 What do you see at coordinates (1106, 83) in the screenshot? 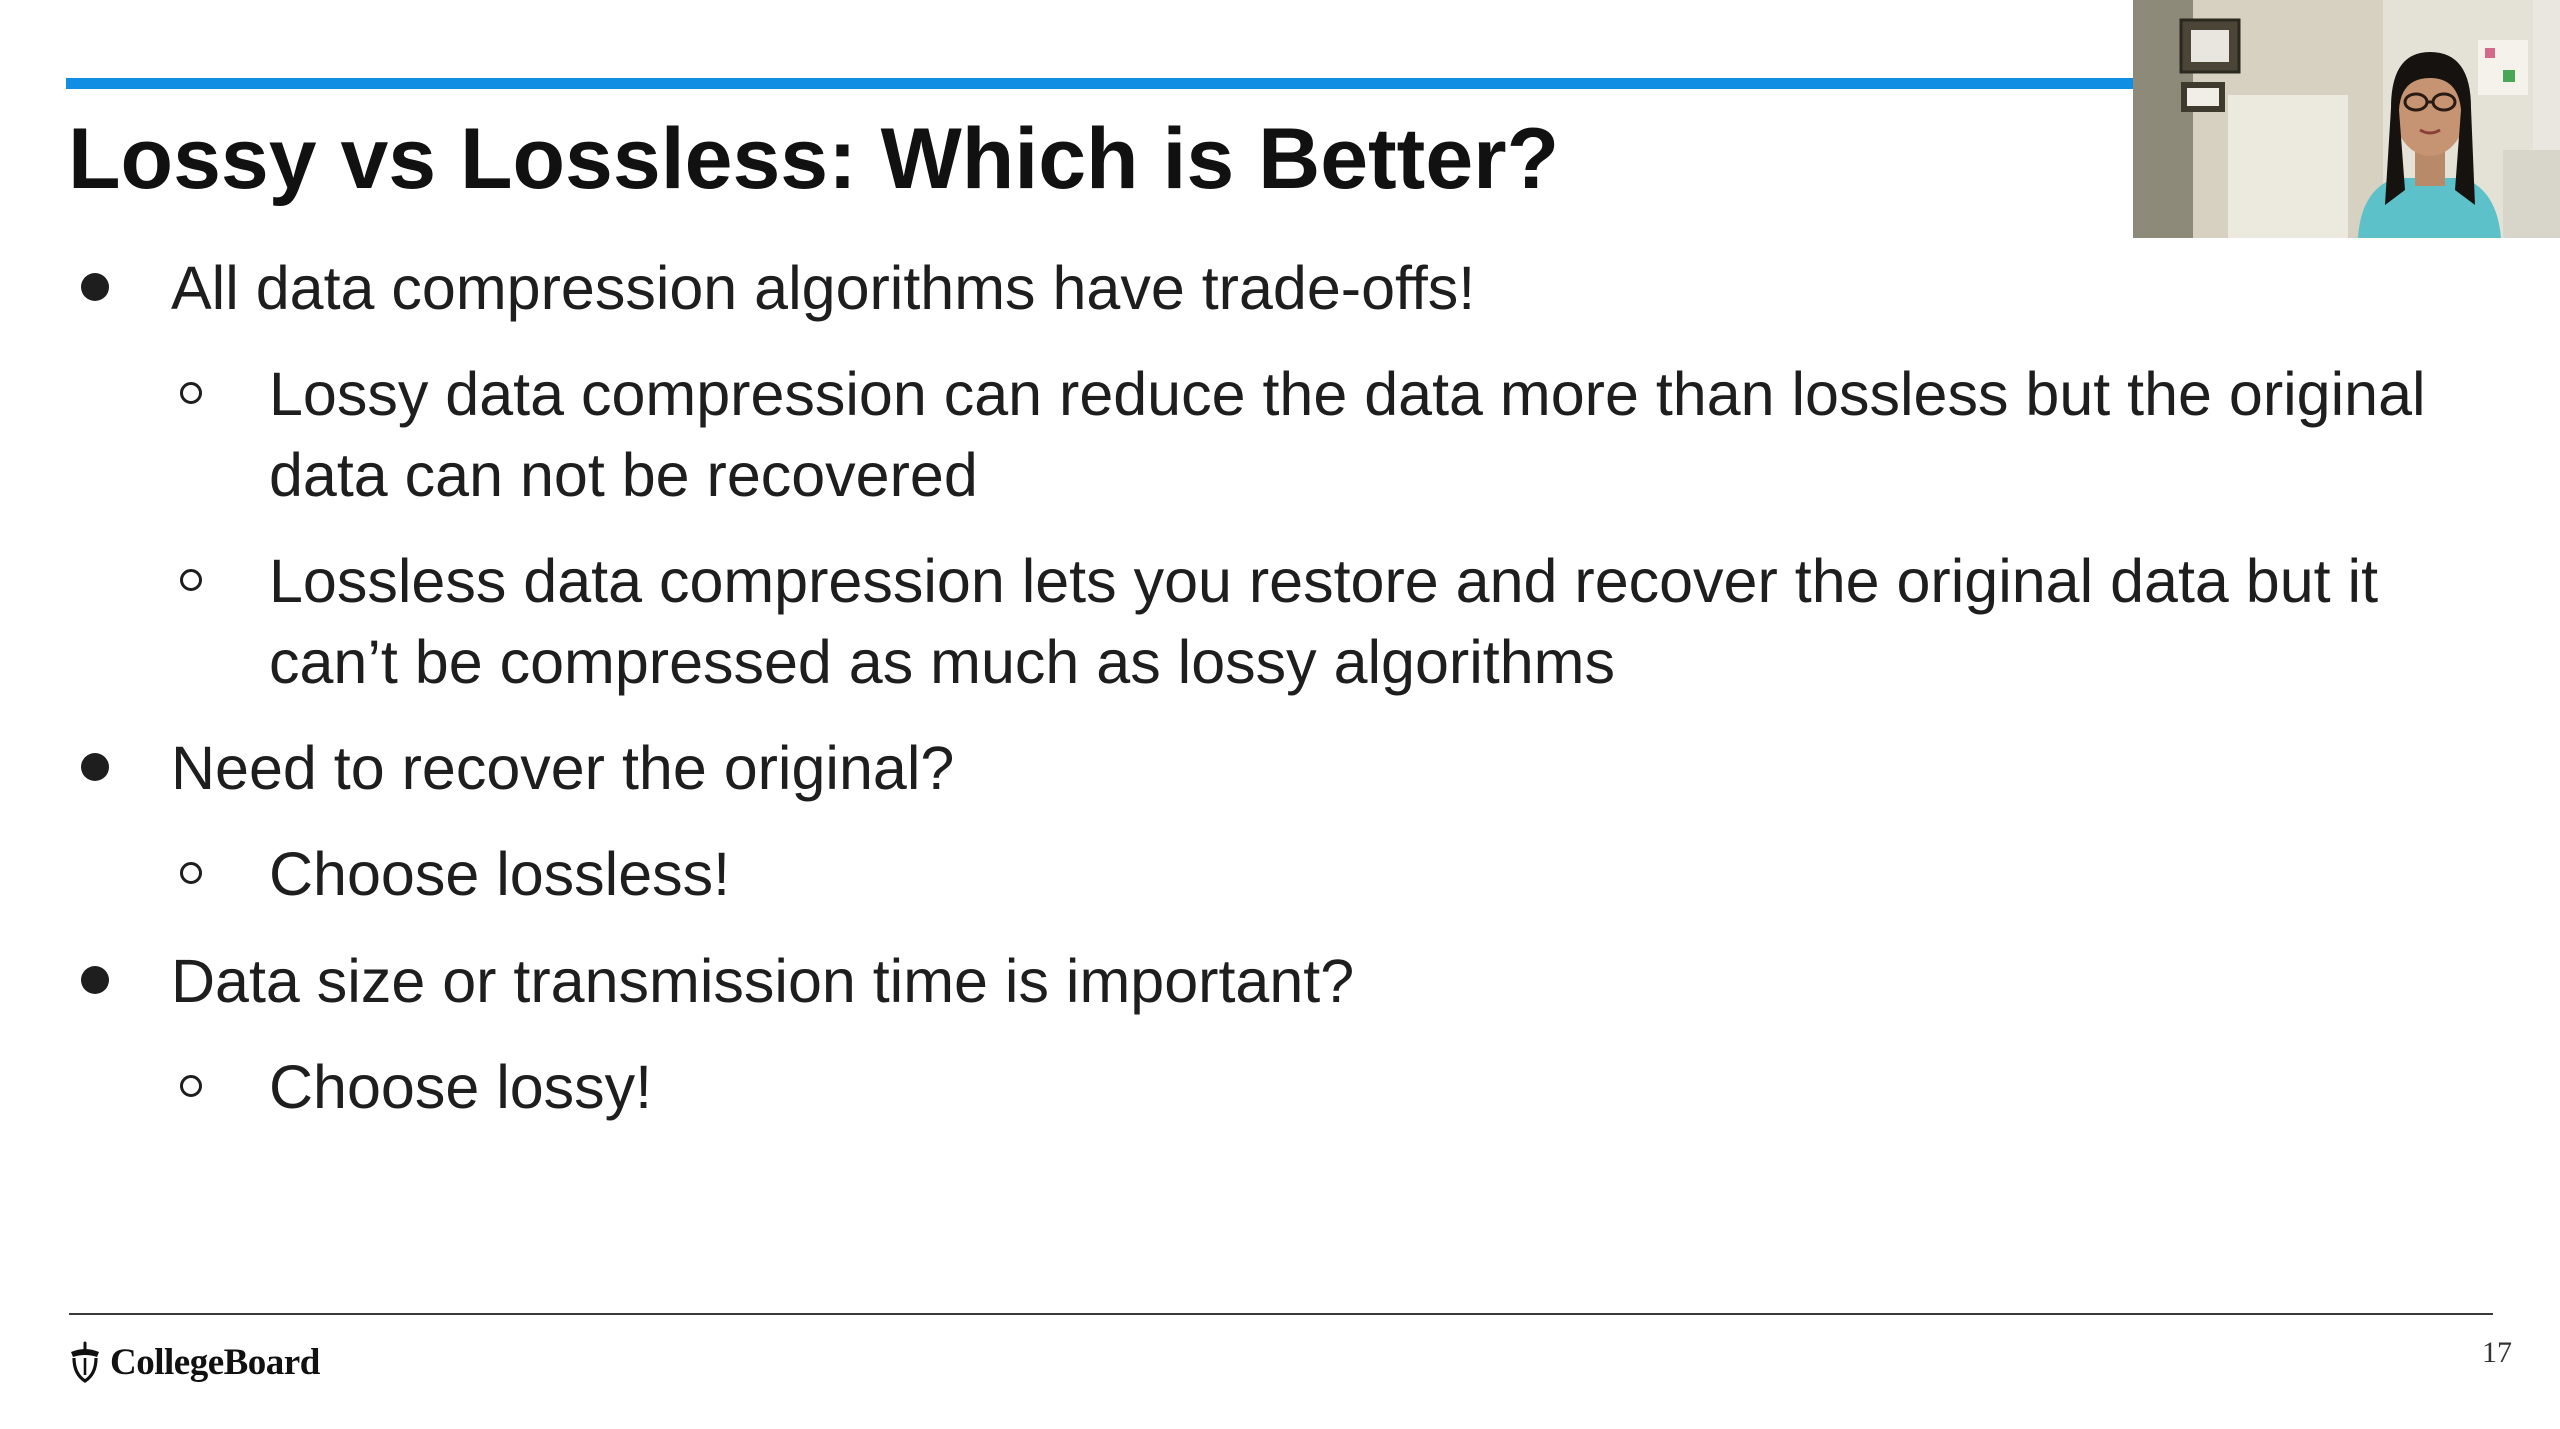
I see `title-accent-rule` at bounding box center [1106, 83].